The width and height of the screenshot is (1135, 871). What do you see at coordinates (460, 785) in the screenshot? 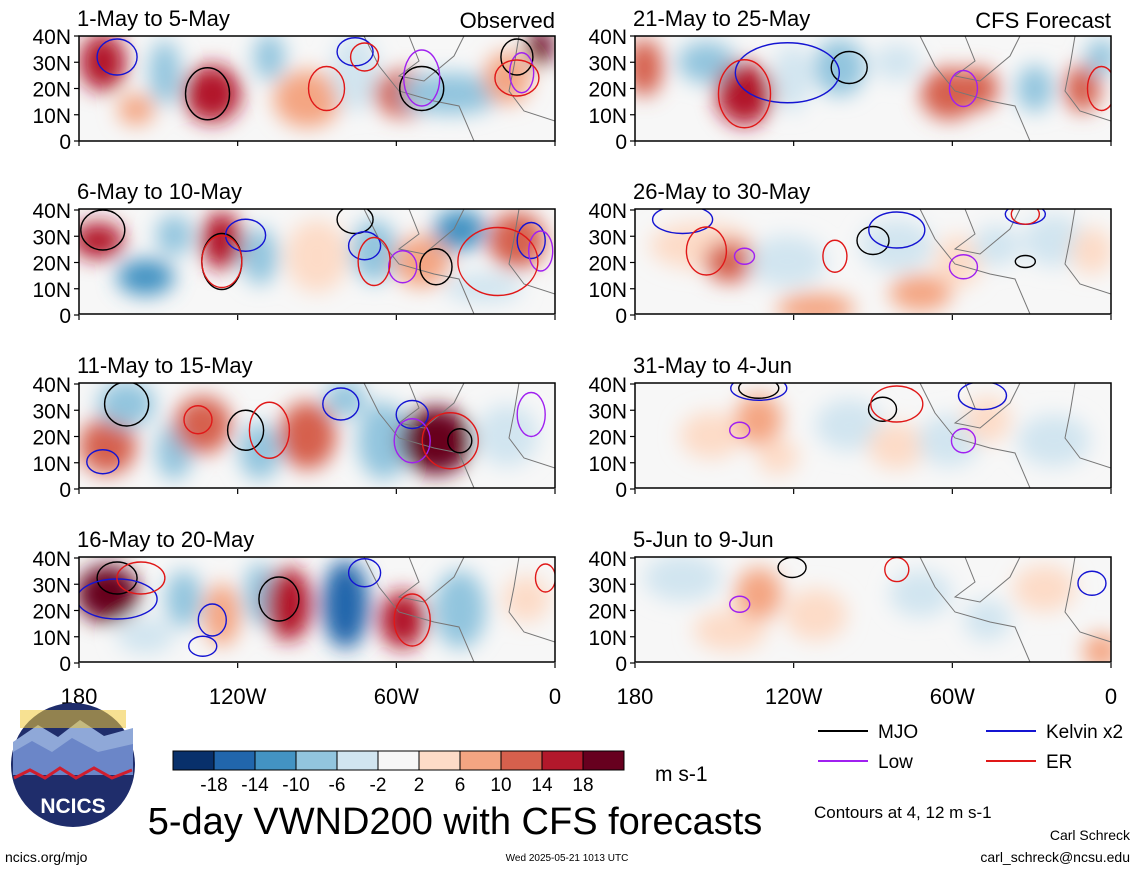
I see `colorbar-tick-label: 6` at bounding box center [460, 785].